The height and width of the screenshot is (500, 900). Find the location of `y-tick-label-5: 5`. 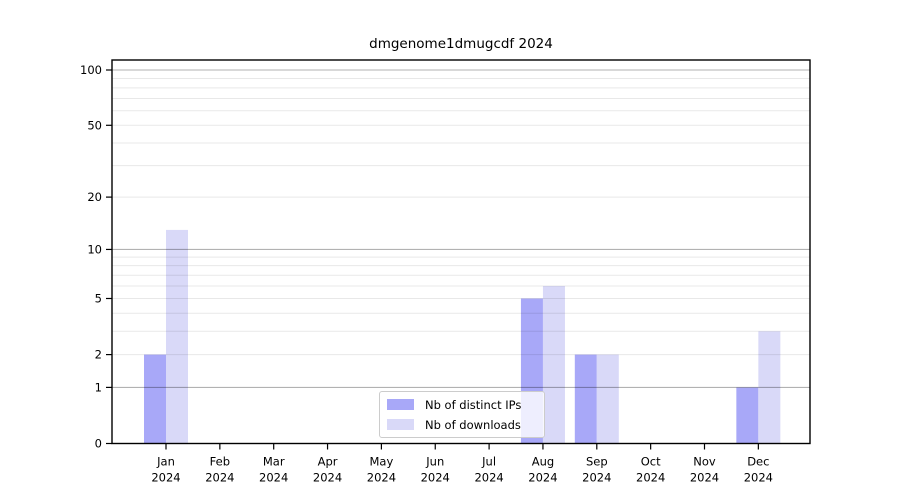

y-tick-label-5: 5 is located at coordinates (98, 298).